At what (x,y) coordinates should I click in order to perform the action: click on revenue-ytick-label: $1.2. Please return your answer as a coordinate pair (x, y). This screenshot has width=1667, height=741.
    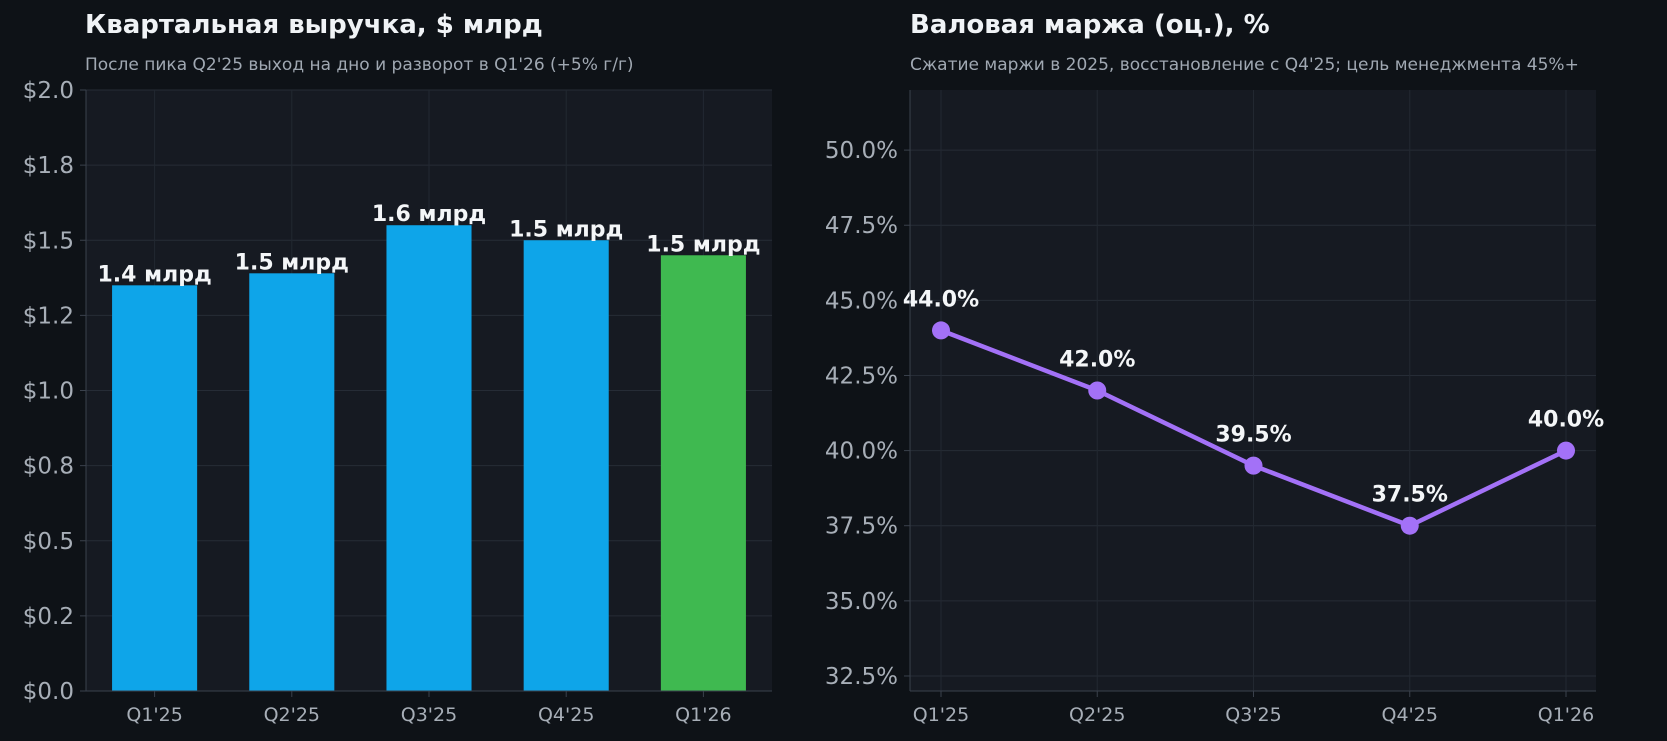
    Looking at the image, I should click on (48, 316).